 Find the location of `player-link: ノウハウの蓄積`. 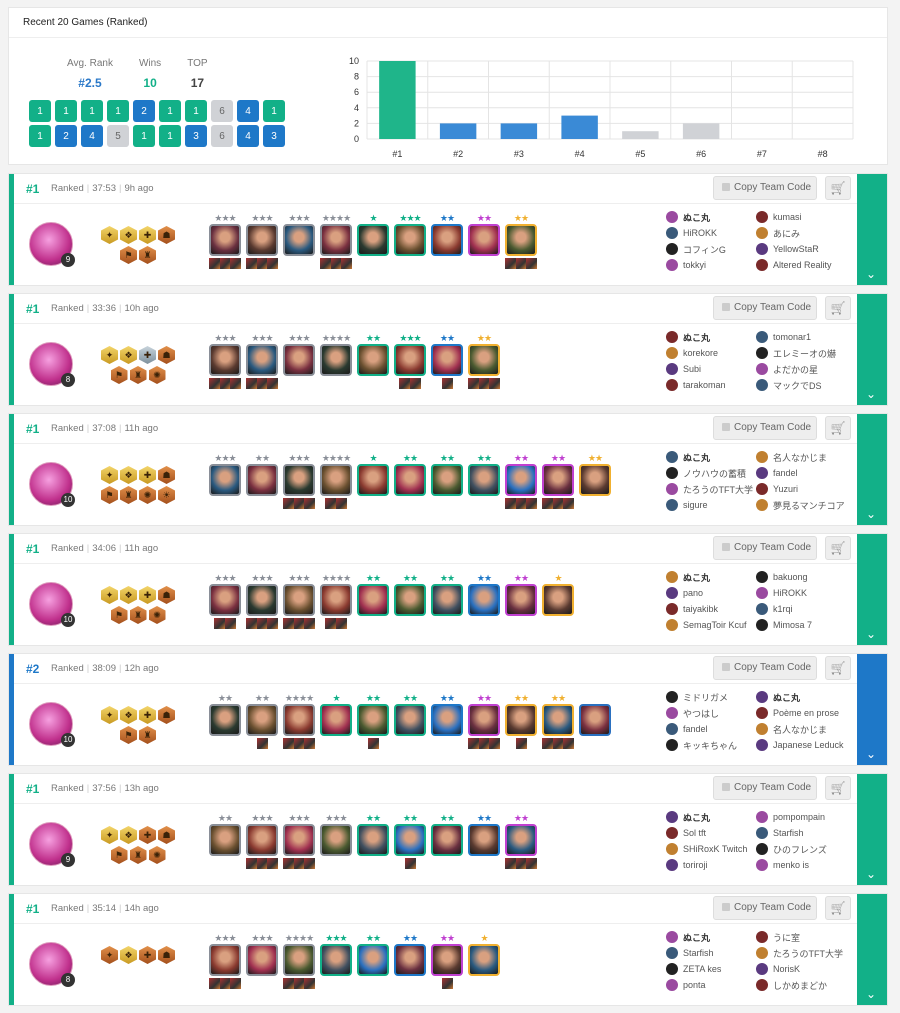

player-link: ノウハウの蓄積 is located at coordinates (711, 473).